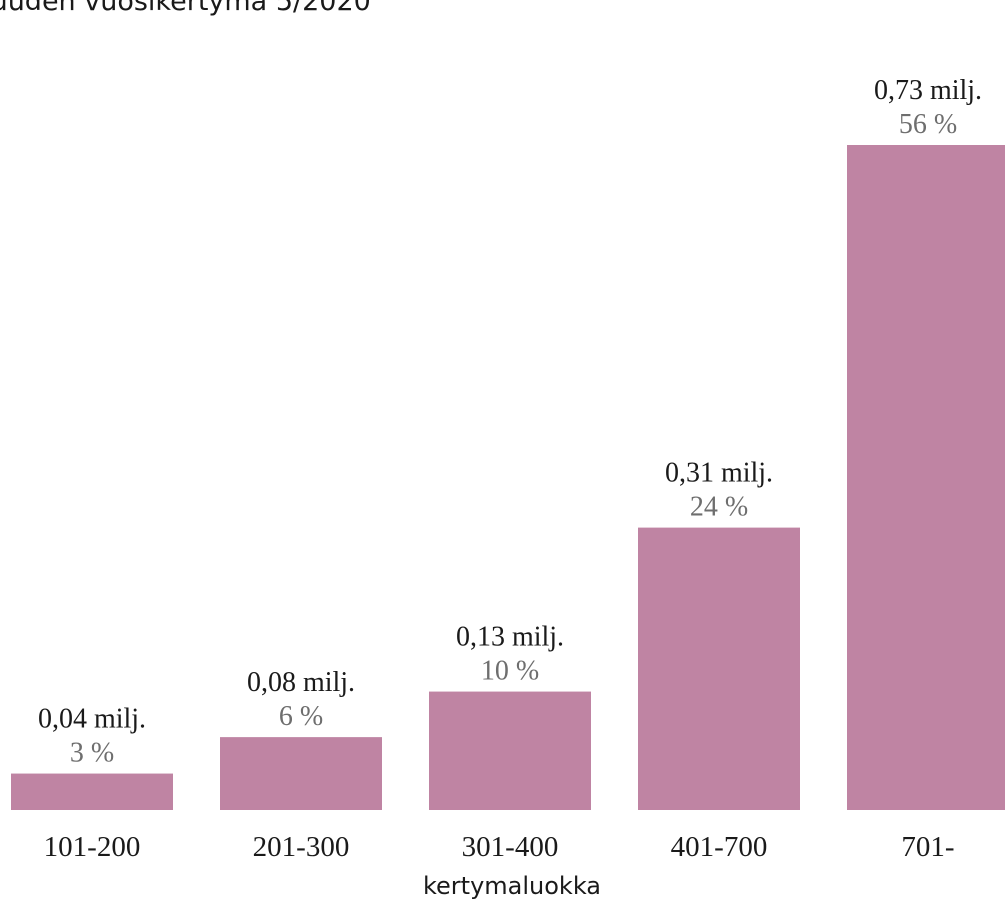  Describe the element at coordinates (928, 90) in the screenshot. I see `value-label-701-: 0,73 milj.` at that location.